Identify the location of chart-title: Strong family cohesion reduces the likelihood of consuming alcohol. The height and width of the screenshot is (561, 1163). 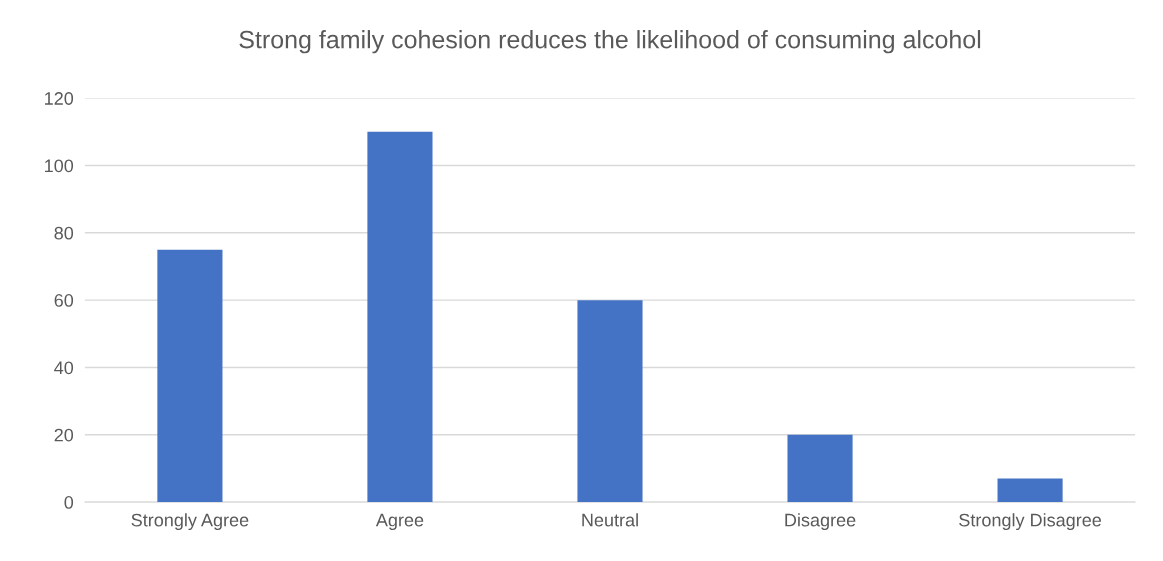
(610, 42).